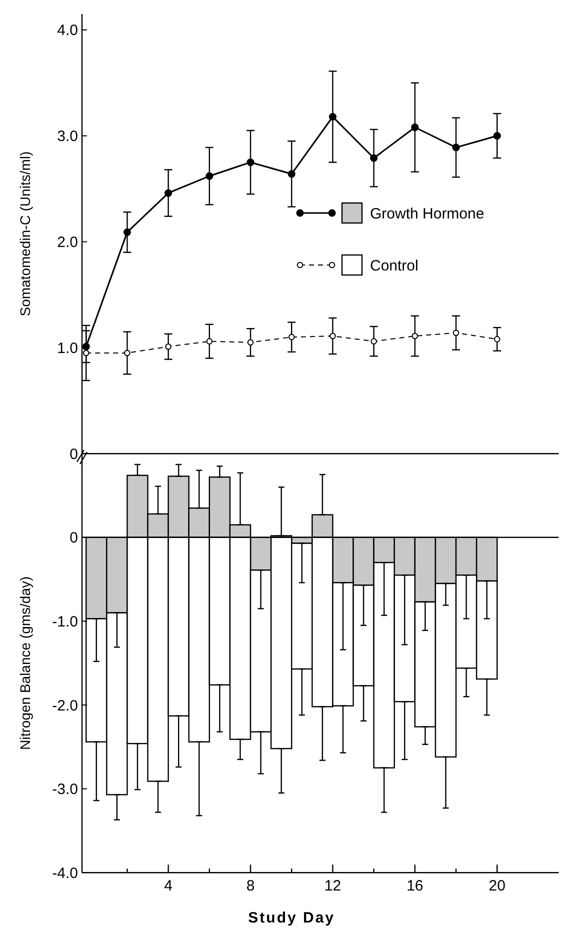  I want to click on y-tick-label: 3.0, so click(67, 137).